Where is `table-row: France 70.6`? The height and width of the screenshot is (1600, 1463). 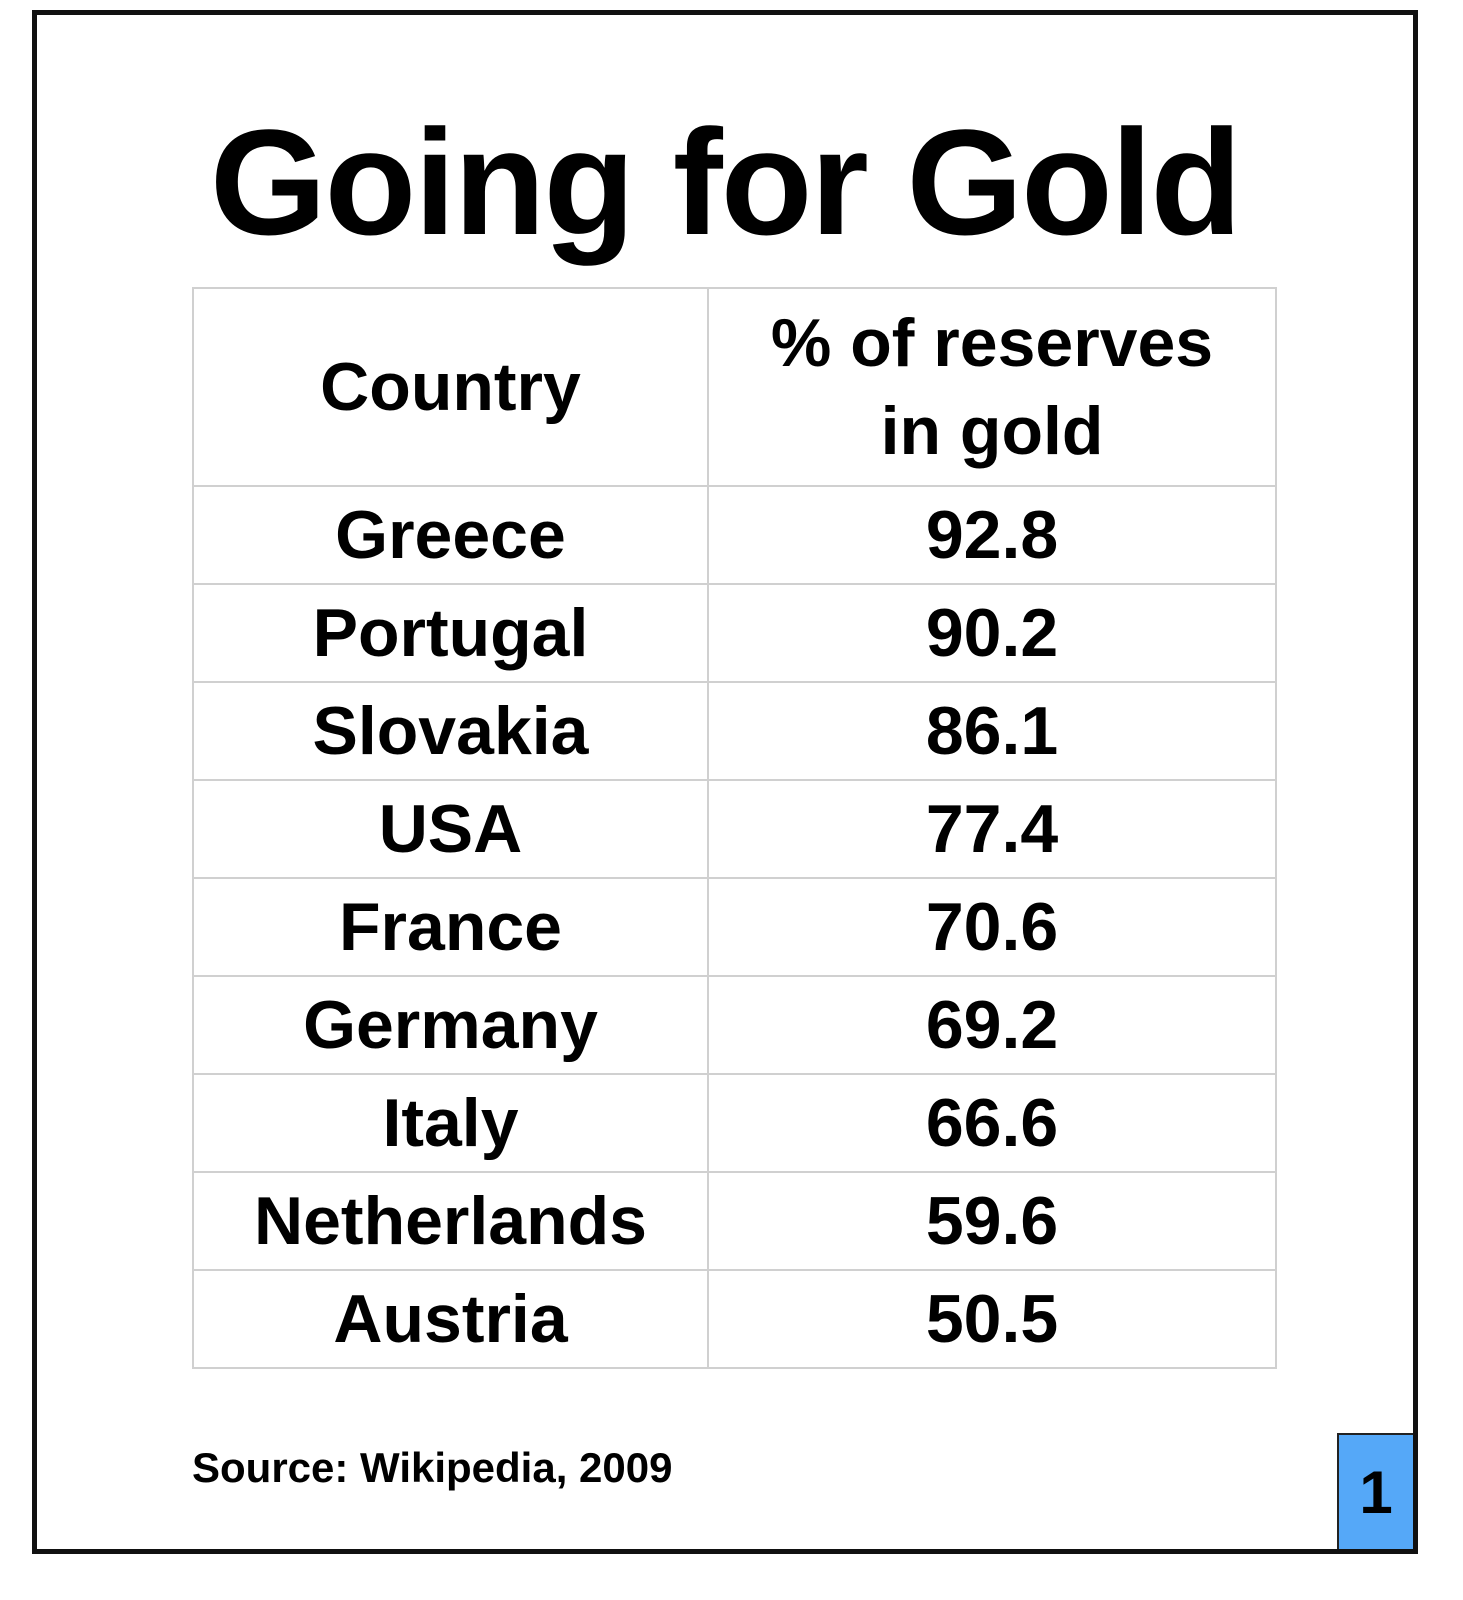
table-row: France 70.6 is located at coordinates (734, 927).